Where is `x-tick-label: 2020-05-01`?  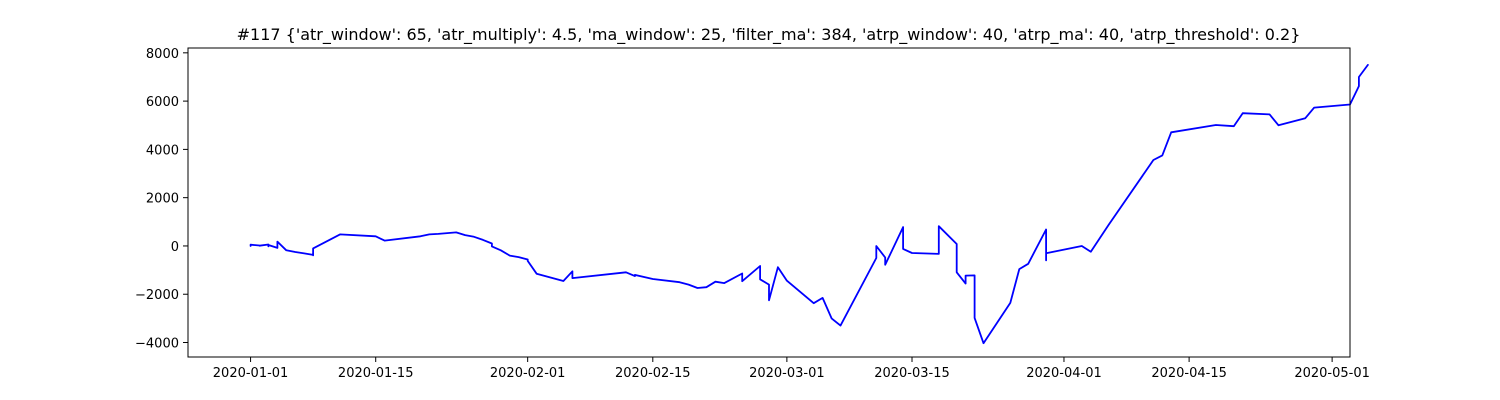 x-tick-label: 2020-05-01 is located at coordinates (1332, 373).